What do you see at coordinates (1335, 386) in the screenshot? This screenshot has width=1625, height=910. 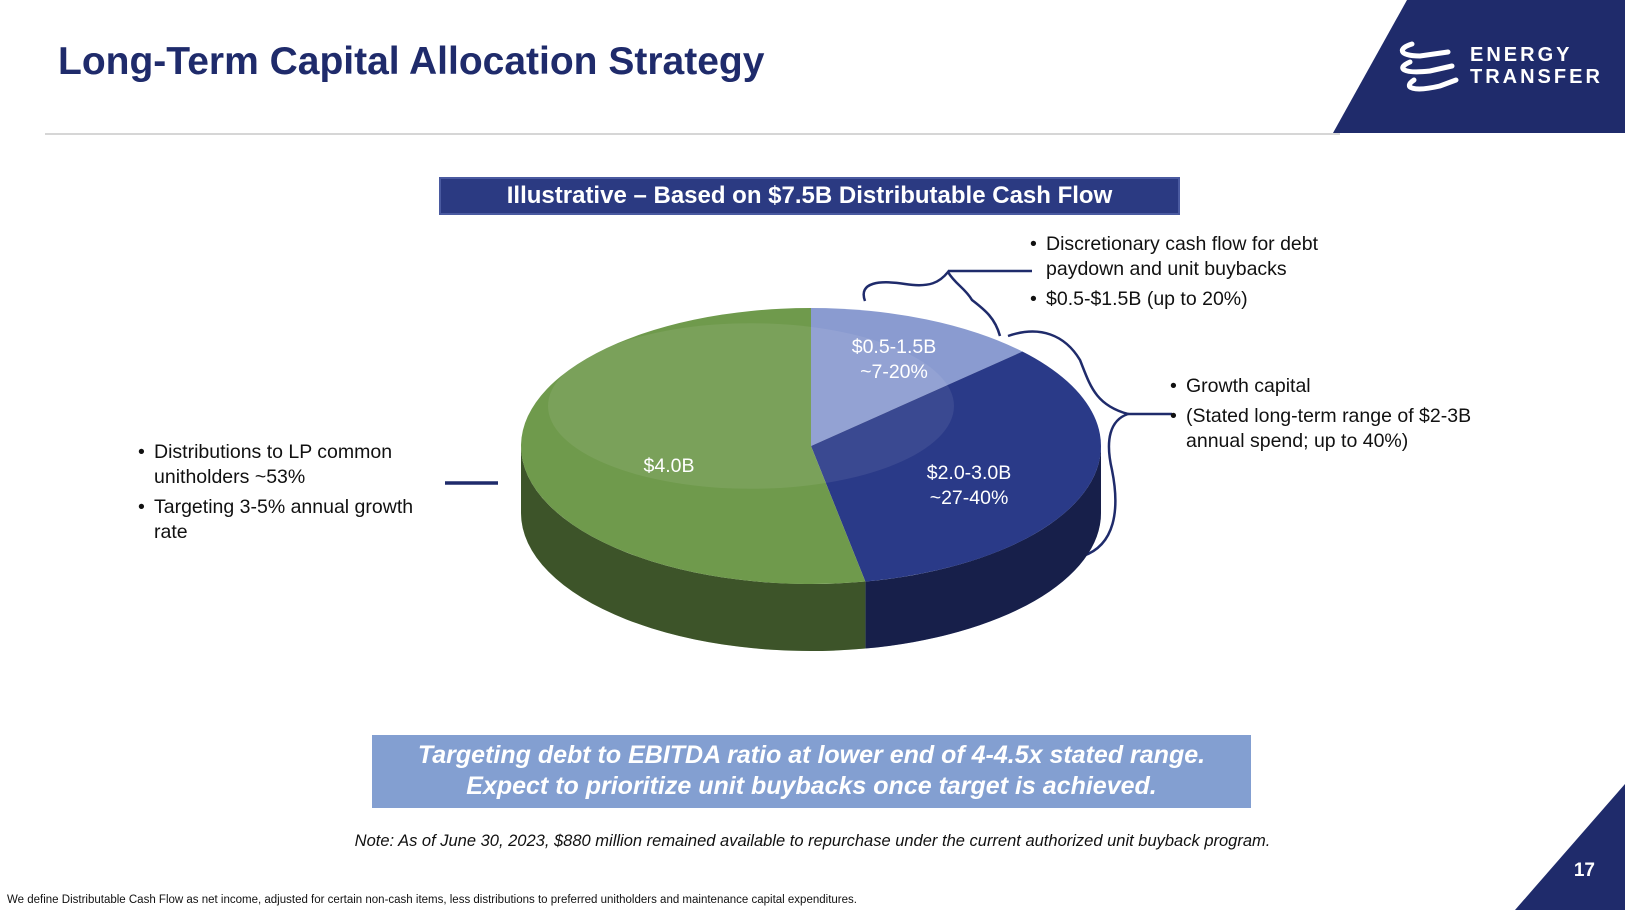 I see `bullet: Growth capital` at bounding box center [1335, 386].